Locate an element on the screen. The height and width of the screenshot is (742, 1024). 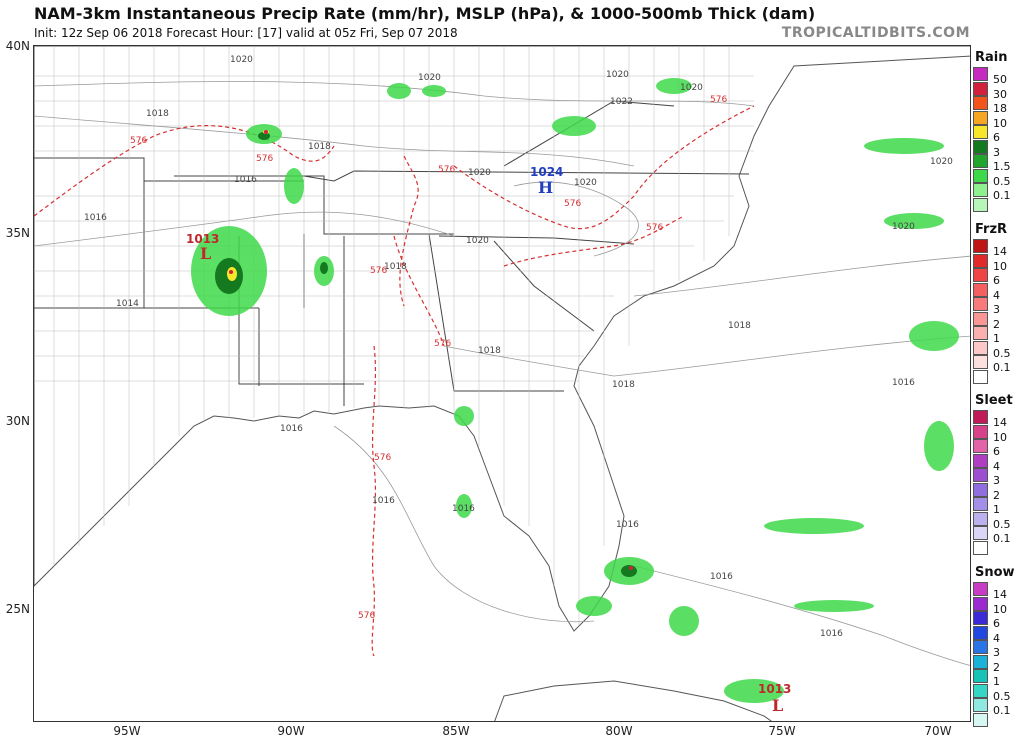
legend-tick-label-rain: 3 is located at coordinates (996, 152).